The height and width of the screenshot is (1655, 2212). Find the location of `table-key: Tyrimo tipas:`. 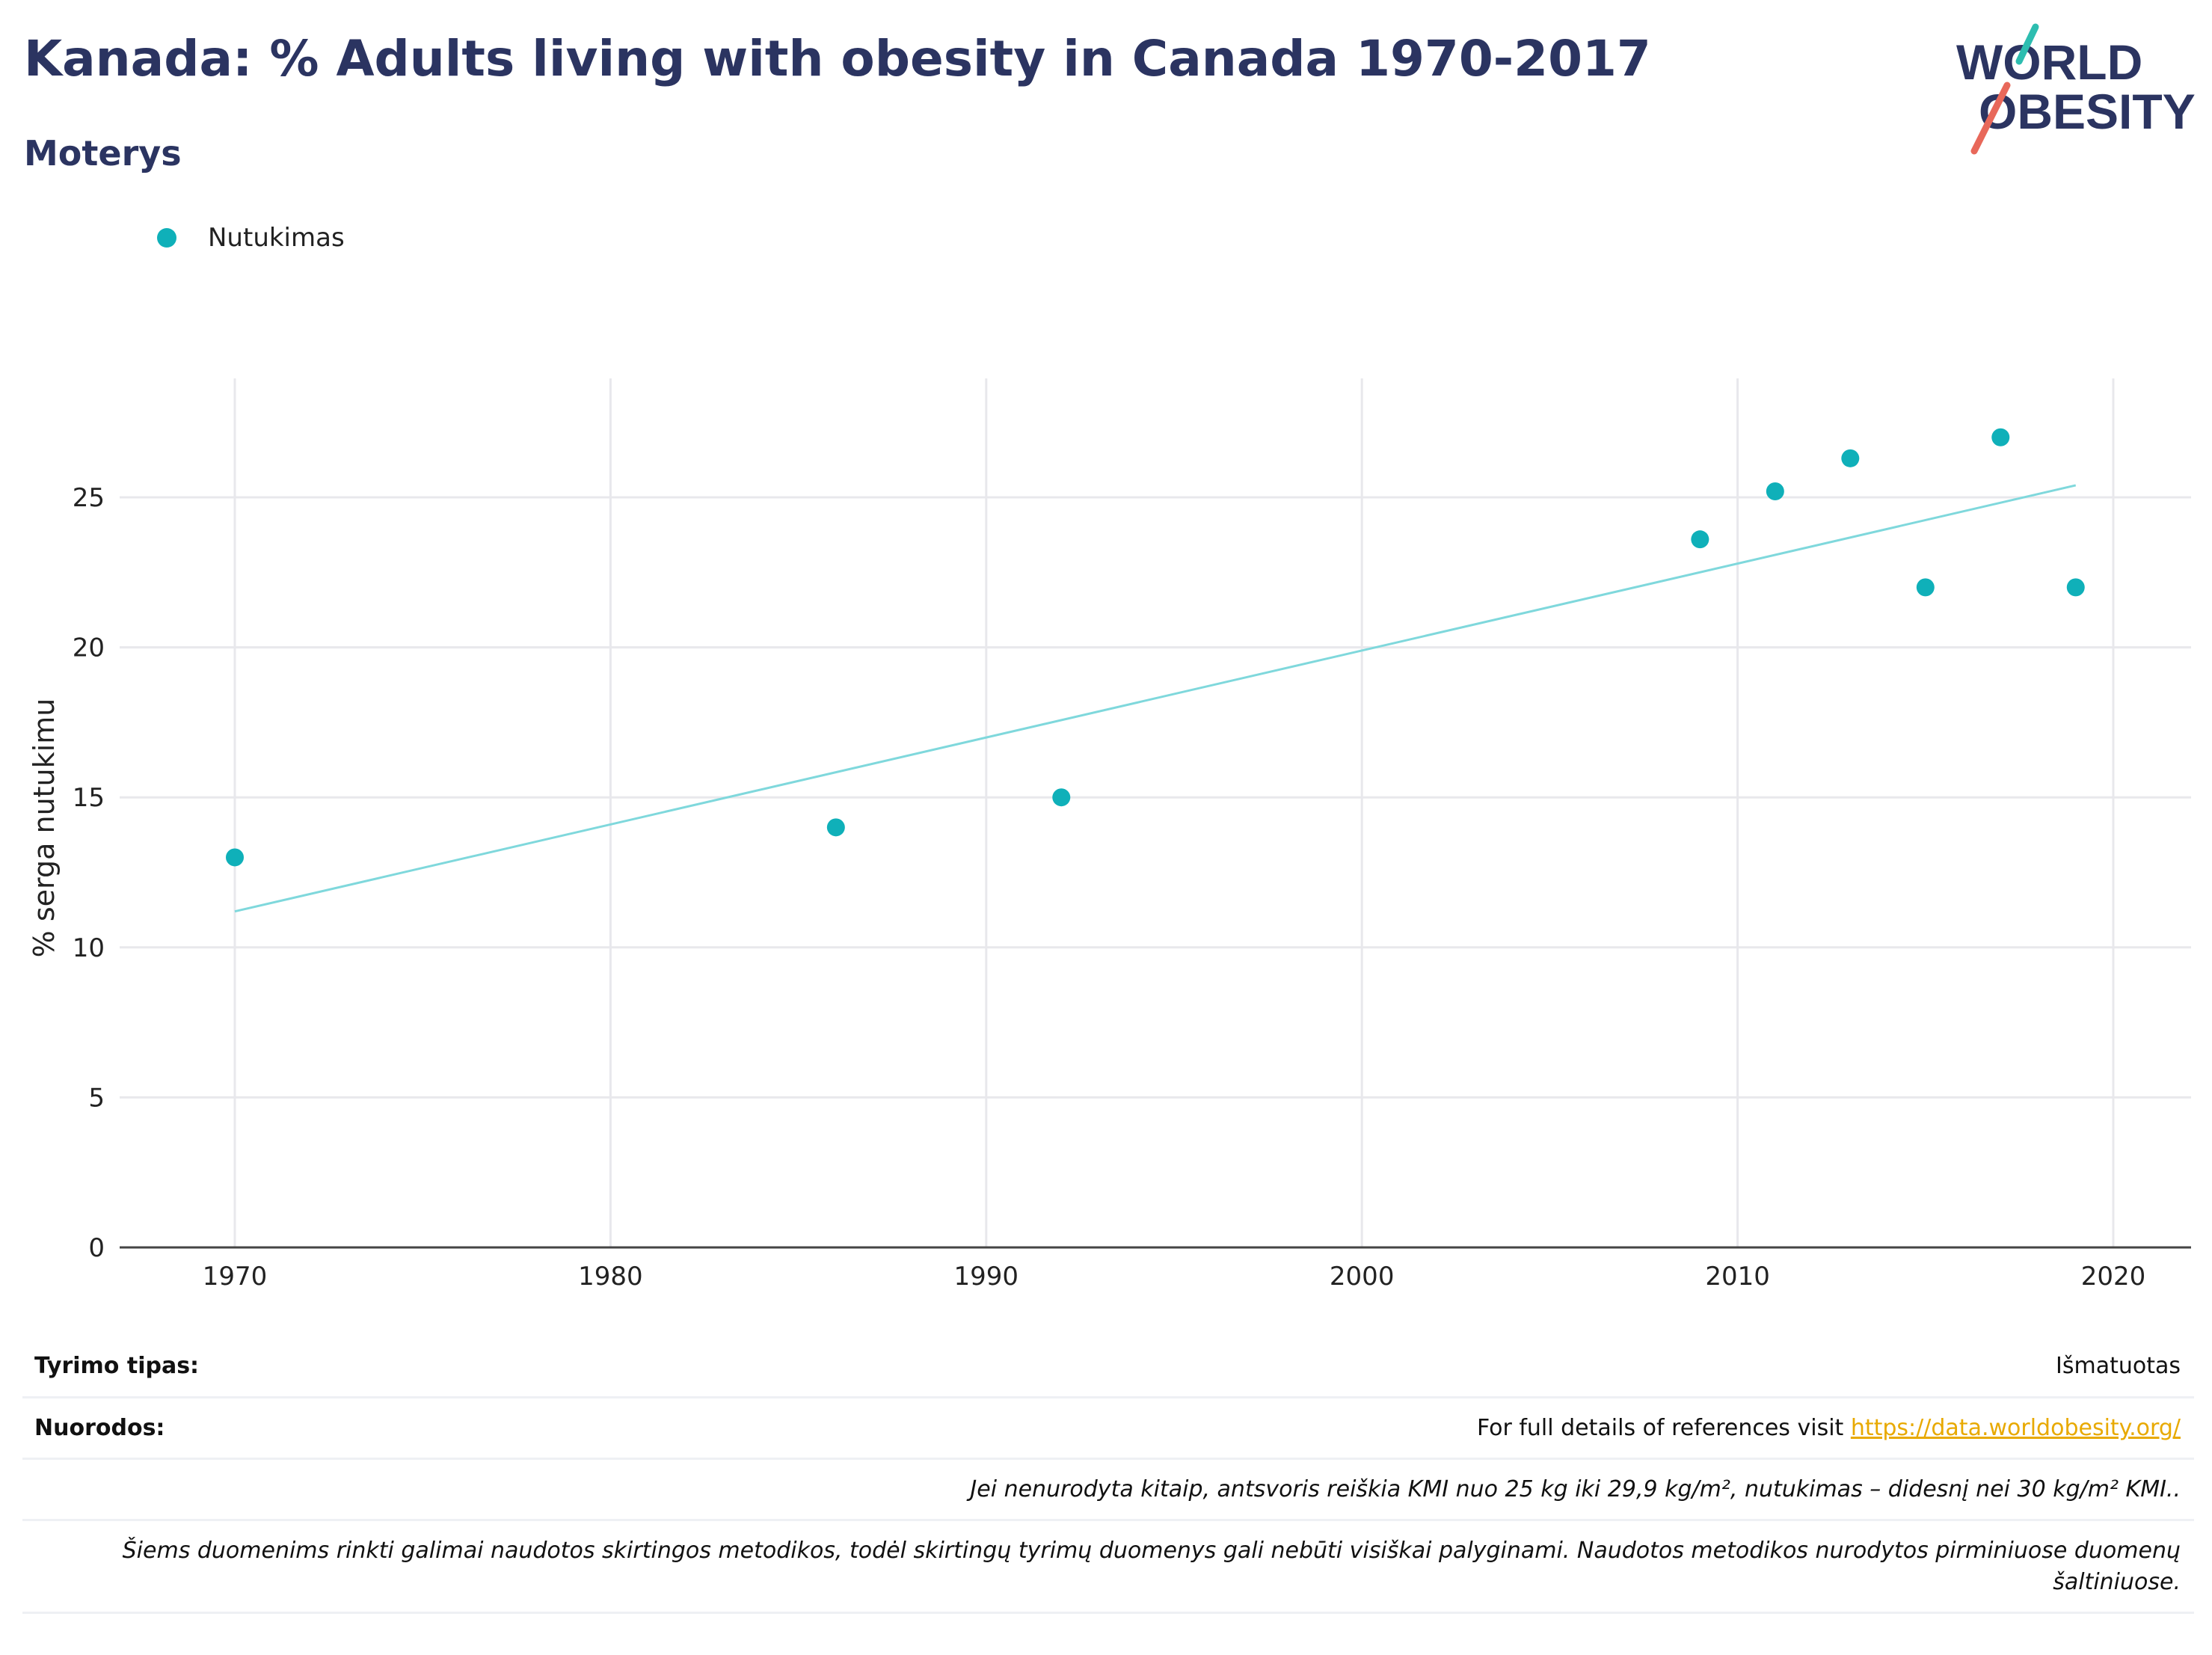

table-key: Tyrimo tipas: is located at coordinates (117, 1366).